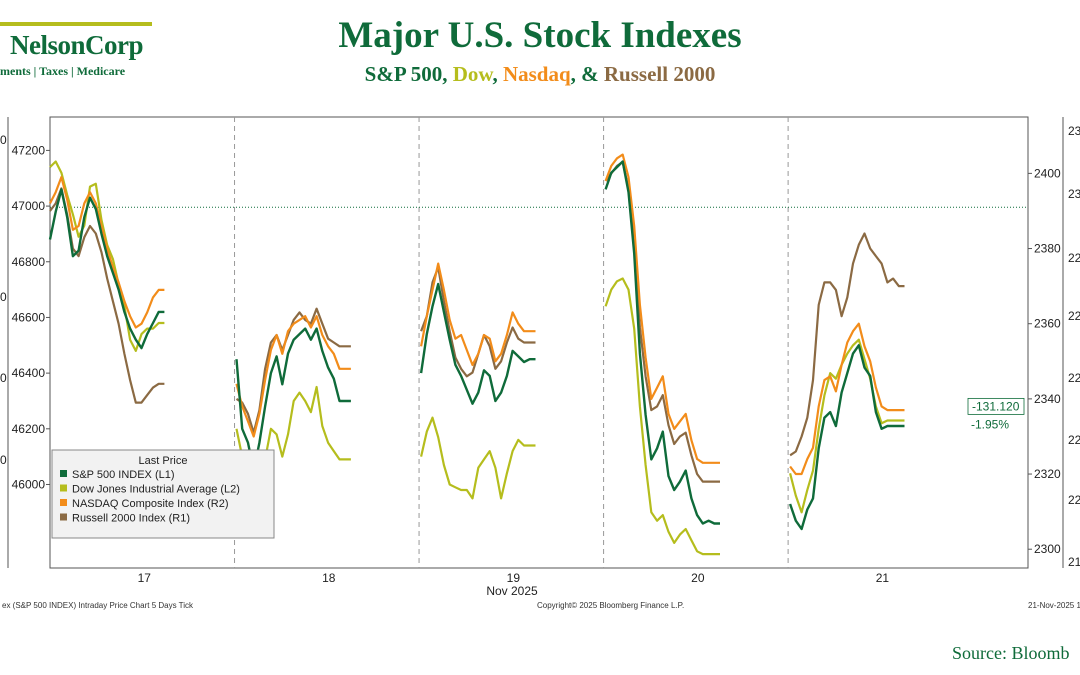 This screenshot has height=675, width=1080. What do you see at coordinates (1047, 324) in the screenshot?
I see `right-tick-label: 2360` at bounding box center [1047, 324].